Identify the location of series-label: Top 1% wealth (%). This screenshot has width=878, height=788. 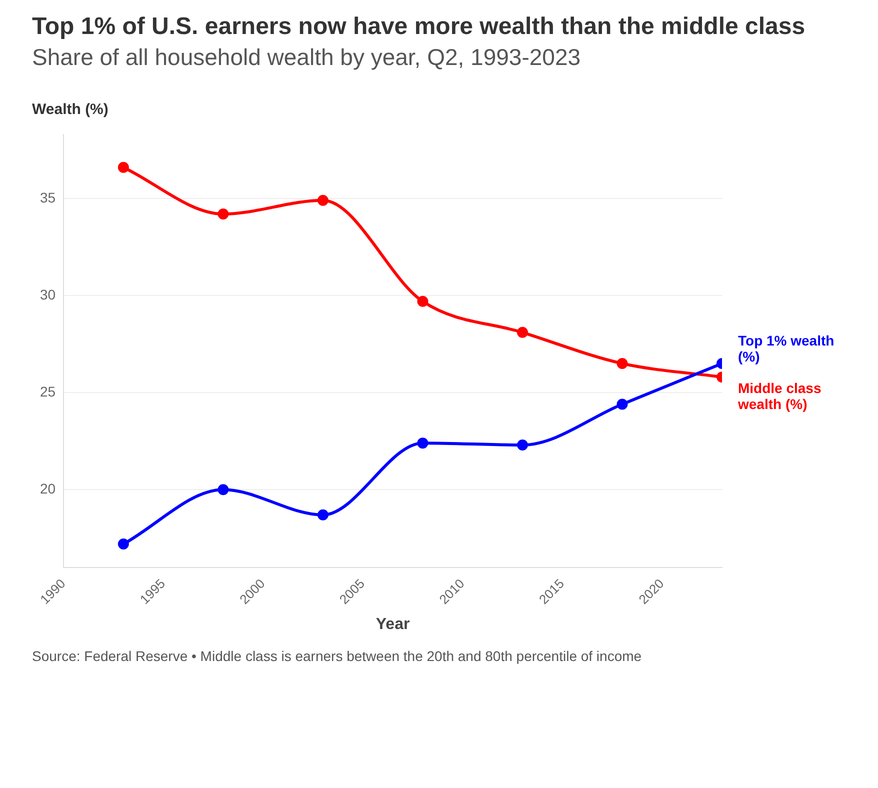
(786, 348).